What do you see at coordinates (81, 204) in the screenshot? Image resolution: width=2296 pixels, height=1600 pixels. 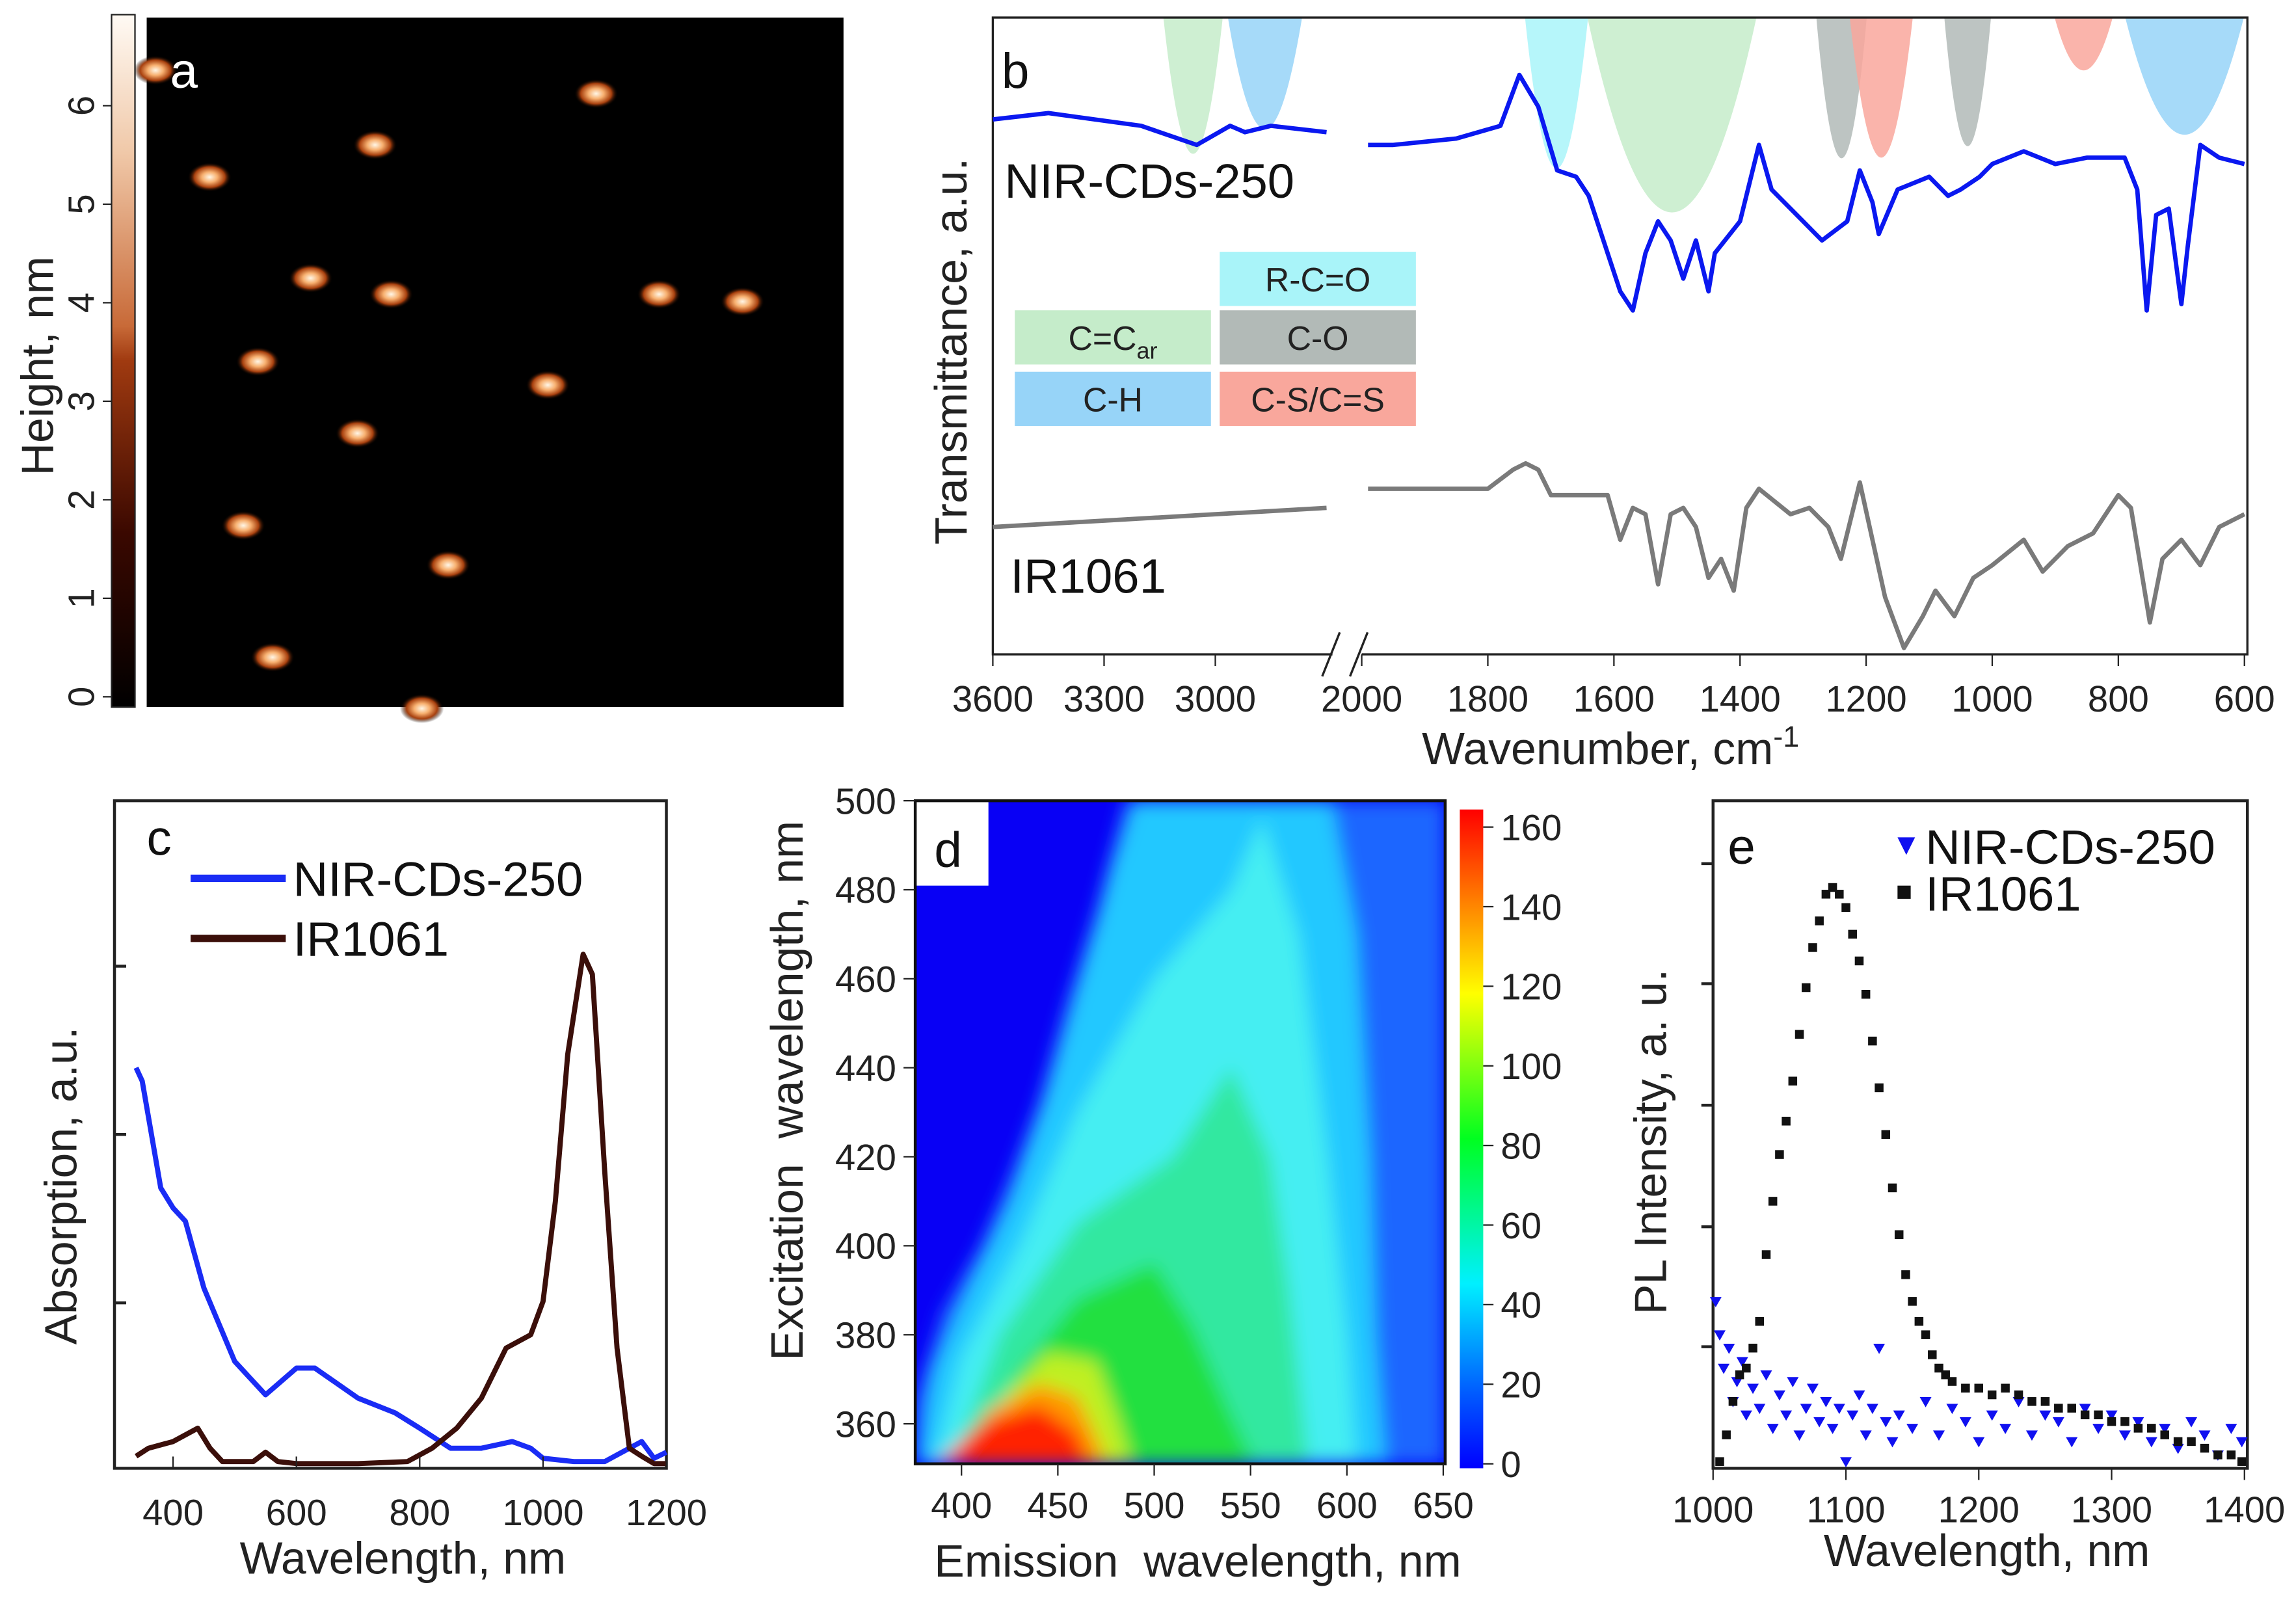 I see `tick-label: 5` at bounding box center [81, 204].